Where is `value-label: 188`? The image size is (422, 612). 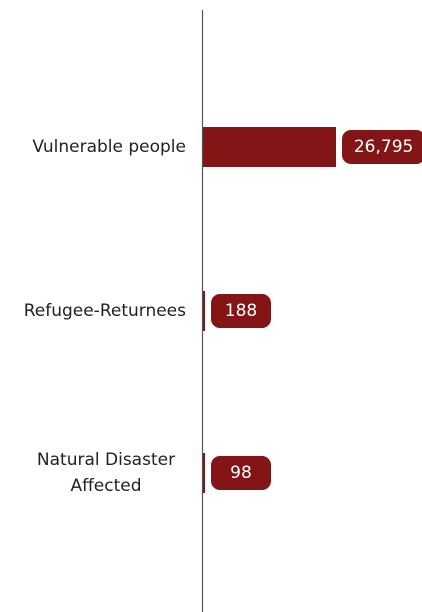
value-label: 188 is located at coordinates (241, 311).